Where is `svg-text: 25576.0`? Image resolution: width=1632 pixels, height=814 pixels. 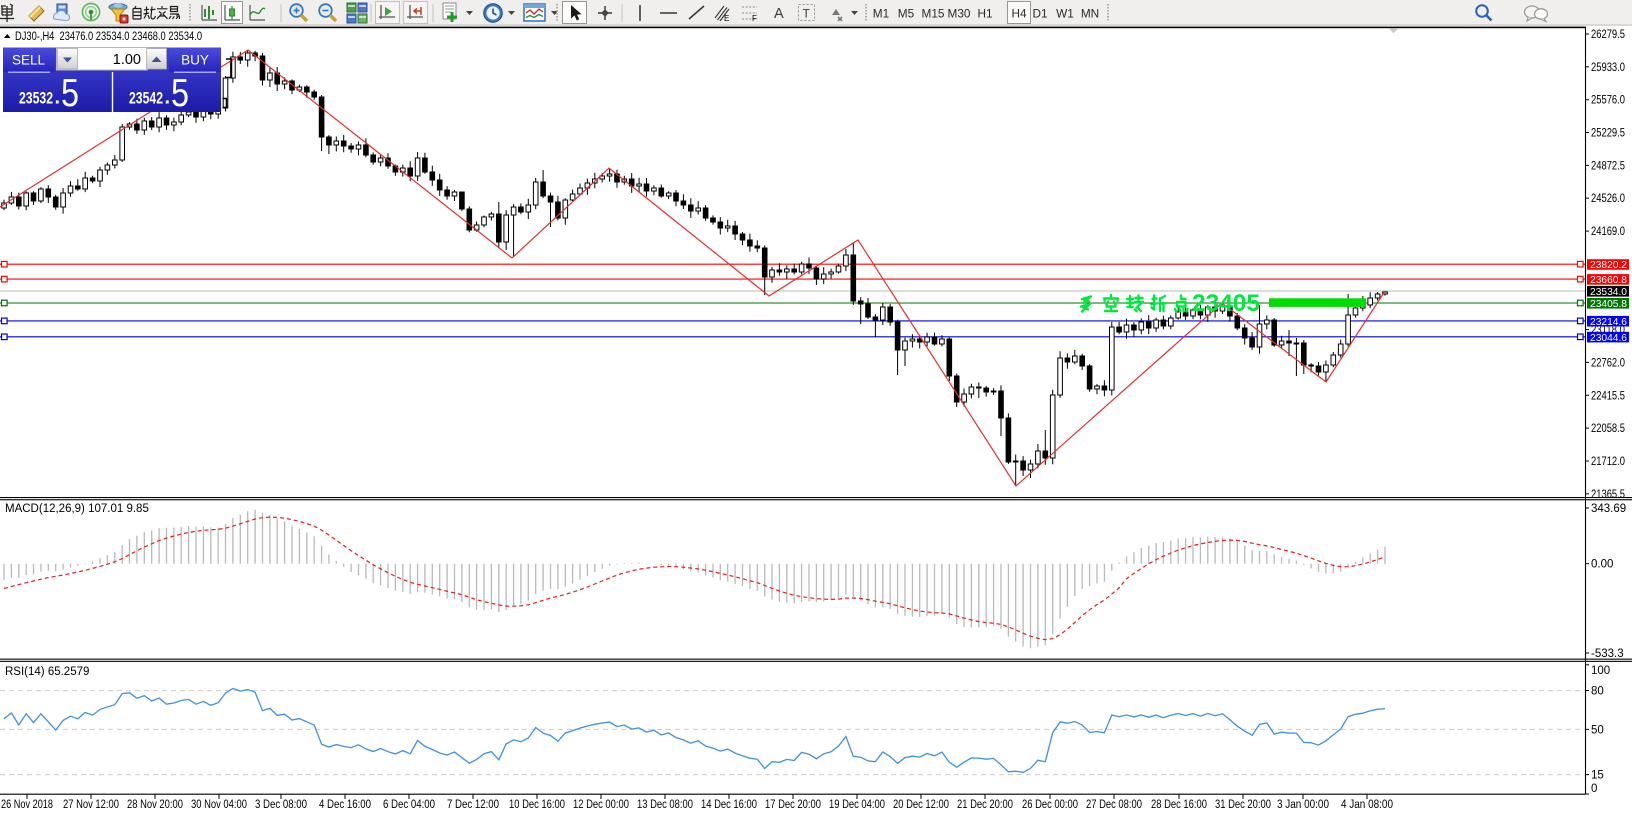
svg-text: 25576.0 is located at coordinates (1608, 101).